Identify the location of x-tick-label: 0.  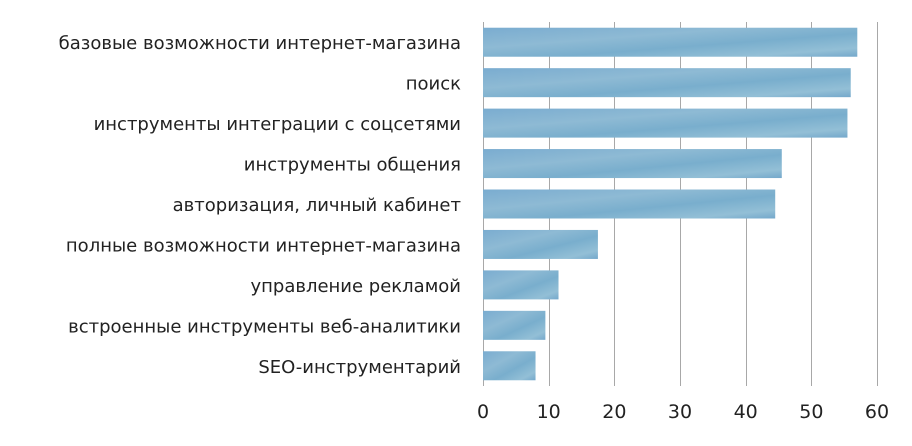
(483, 412).